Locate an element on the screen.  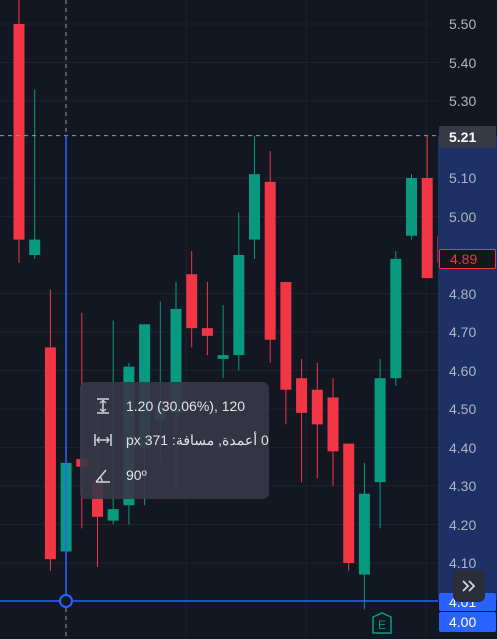
angle-icon is located at coordinates (103, 475).